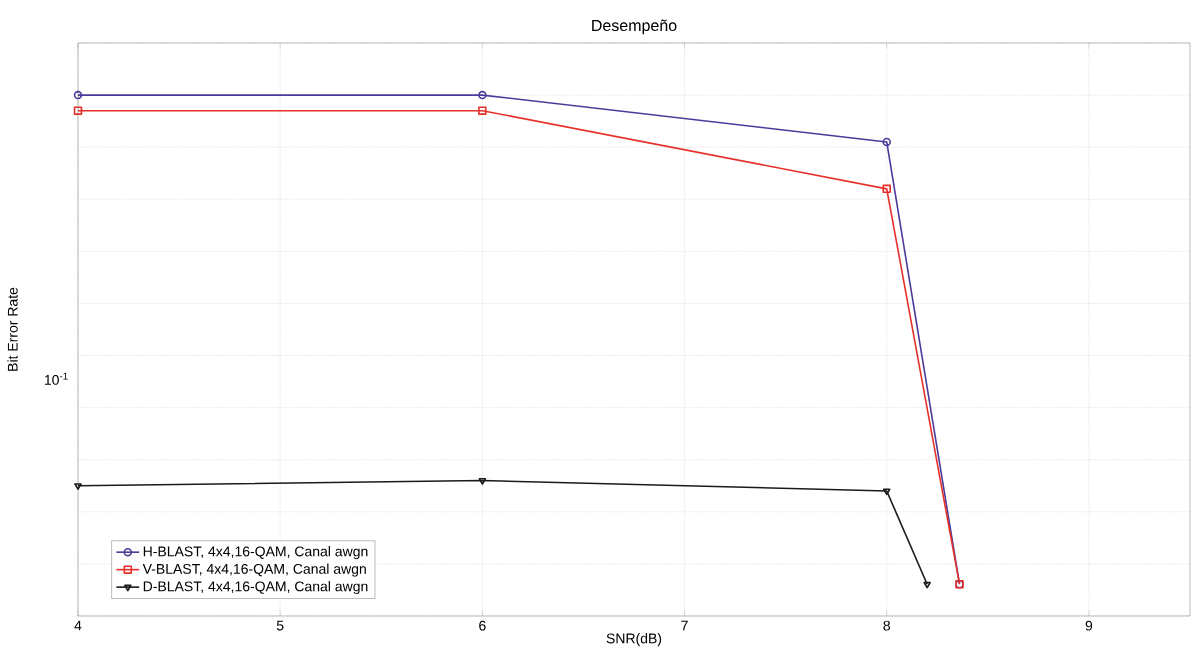  Describe the element at coordinates (684, 625) in the screenshot. I see `x-tick-label: 7` at that location.